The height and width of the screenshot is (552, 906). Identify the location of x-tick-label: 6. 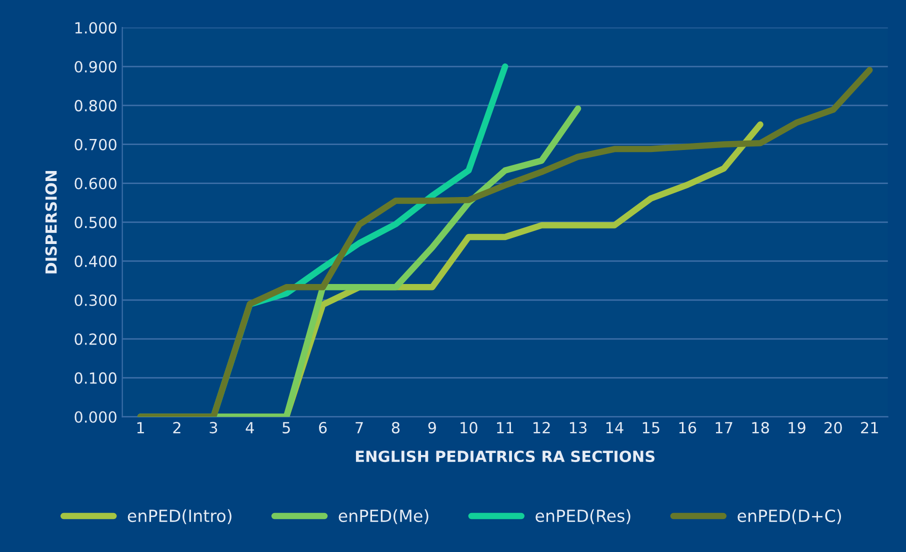
(323, 428).